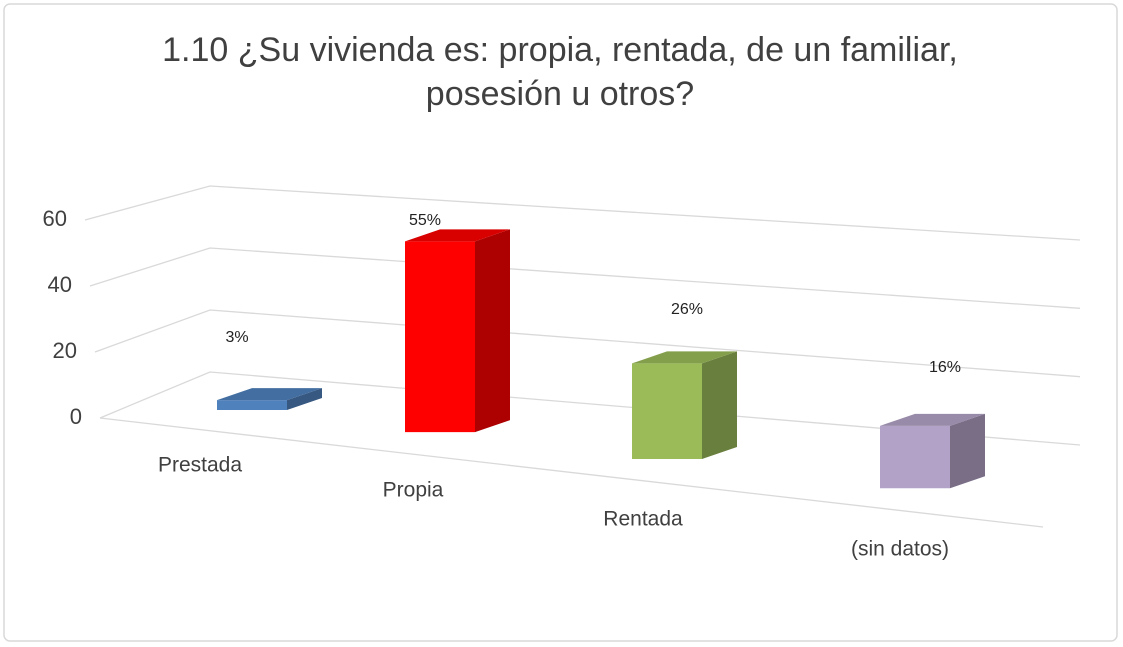 This screenshot has width=1123, height=647. Describe the element at coordinates (236, 337) in the screenshot. I see `value-label: 3%` at that location.